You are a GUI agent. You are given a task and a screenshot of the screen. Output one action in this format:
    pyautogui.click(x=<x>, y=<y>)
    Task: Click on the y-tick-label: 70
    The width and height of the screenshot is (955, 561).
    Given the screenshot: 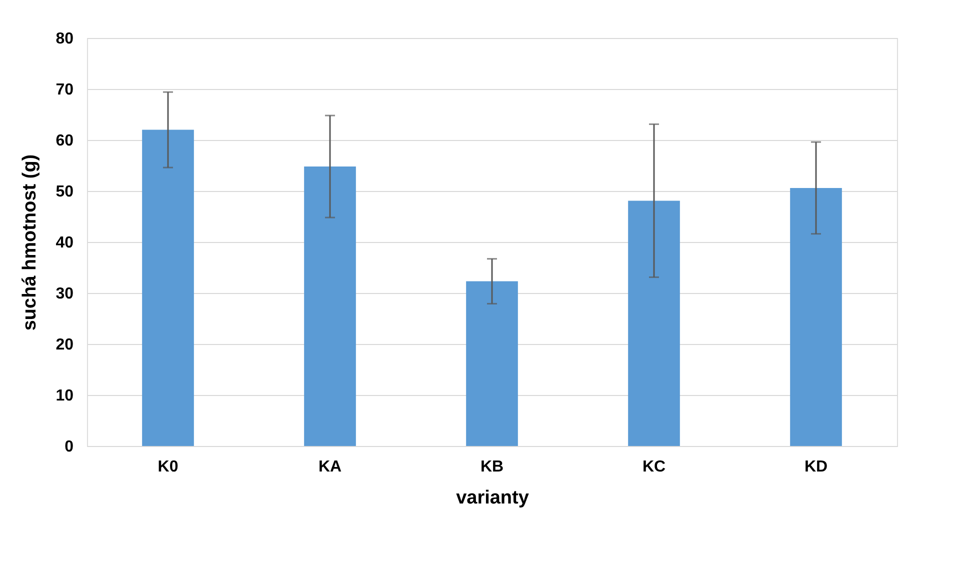 What is the action you would take?
    pyautogui.click(x=65, y=90)
    